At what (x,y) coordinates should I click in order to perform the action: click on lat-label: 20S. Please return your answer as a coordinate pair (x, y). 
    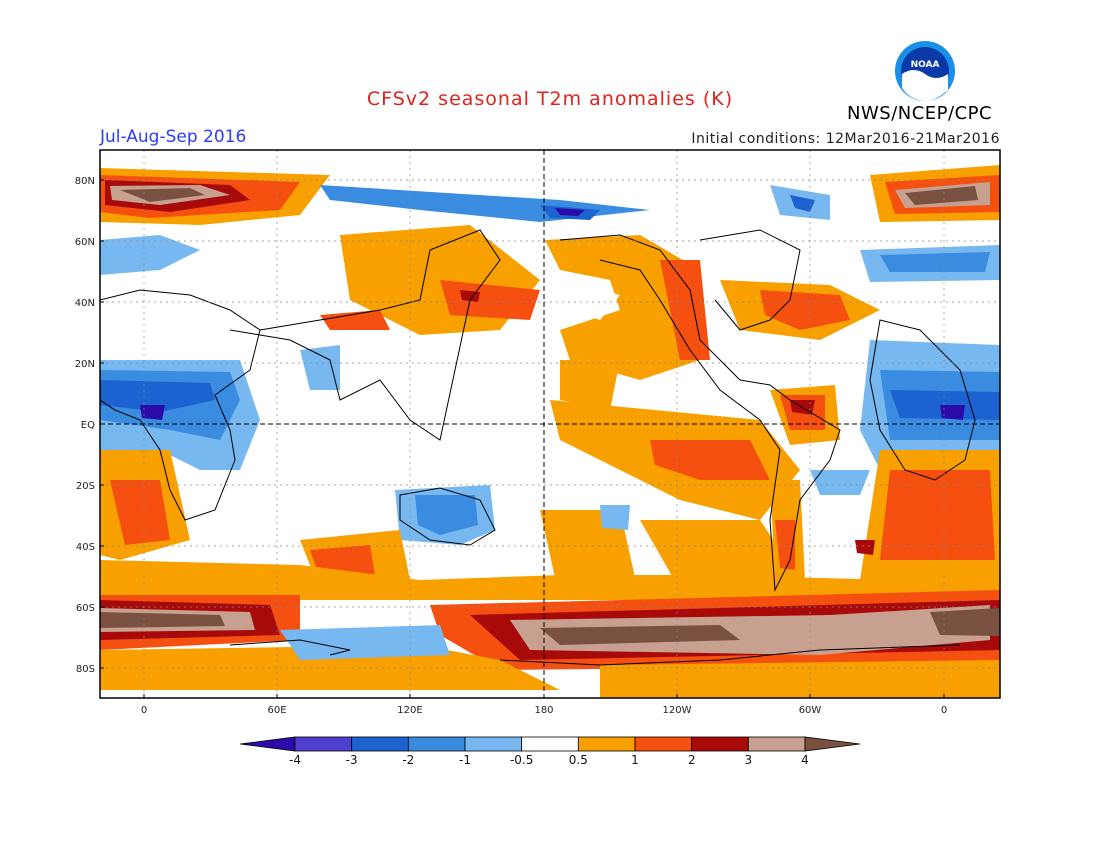
    Looking at the image, I should click on (85, 486).